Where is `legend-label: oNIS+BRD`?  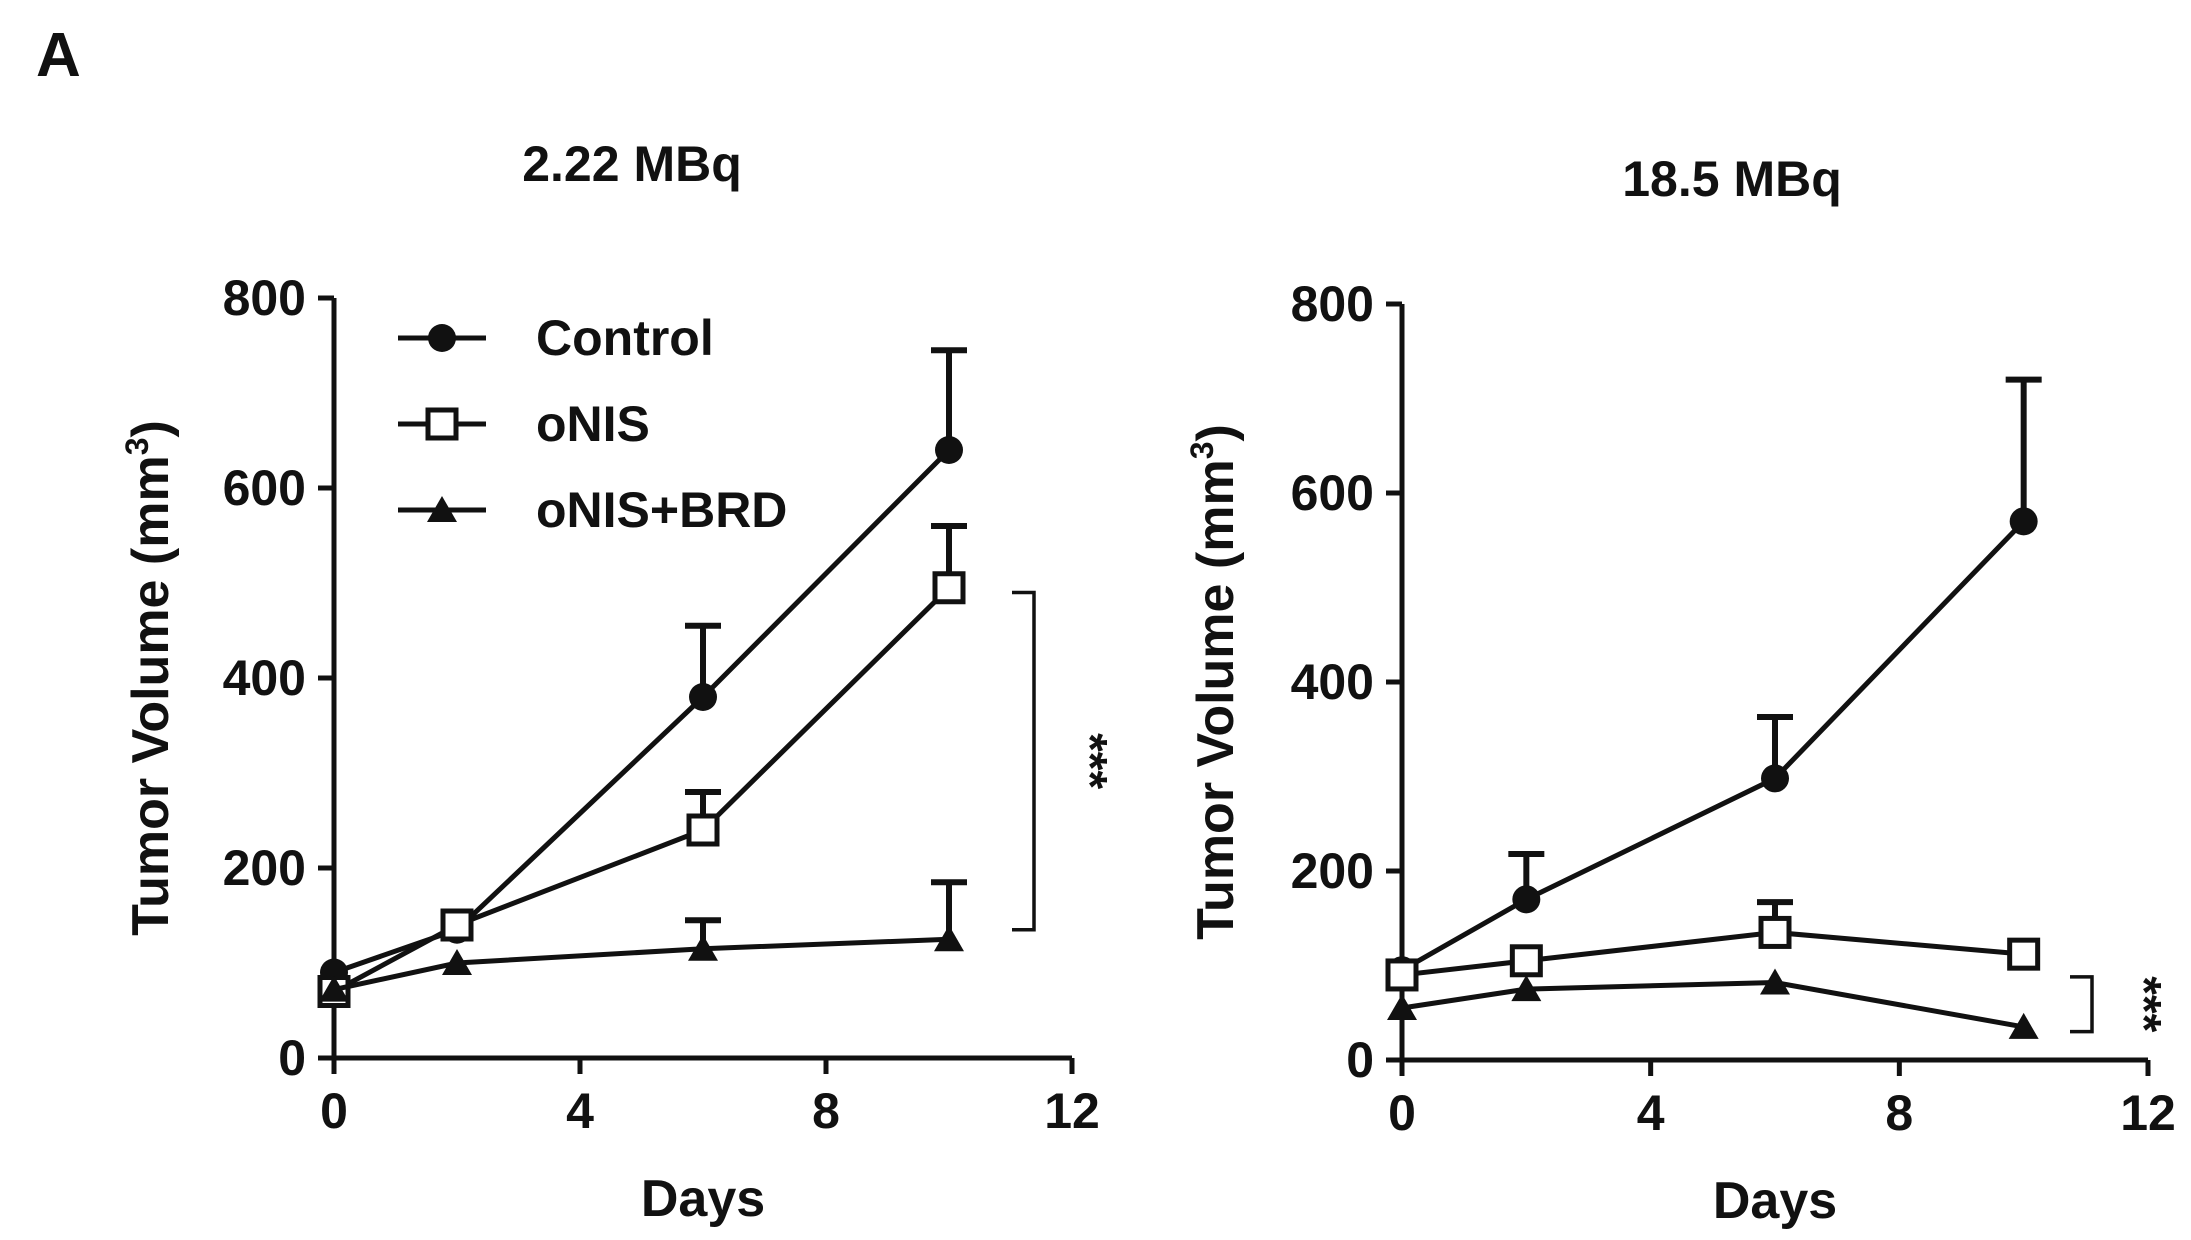 legend-label: oNIS+BRD is located at coordinates (661, 510).